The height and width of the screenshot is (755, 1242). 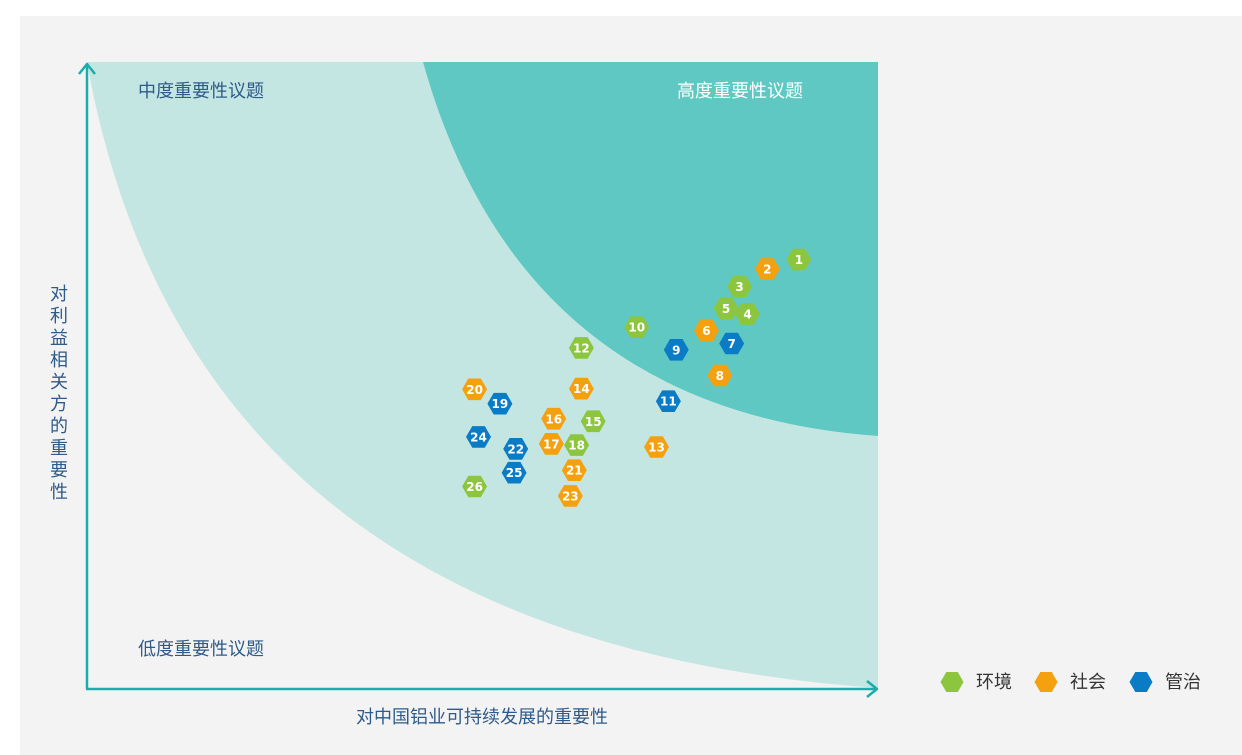 I want to click on legend-label: 社会, so click(x=1088, y=682).